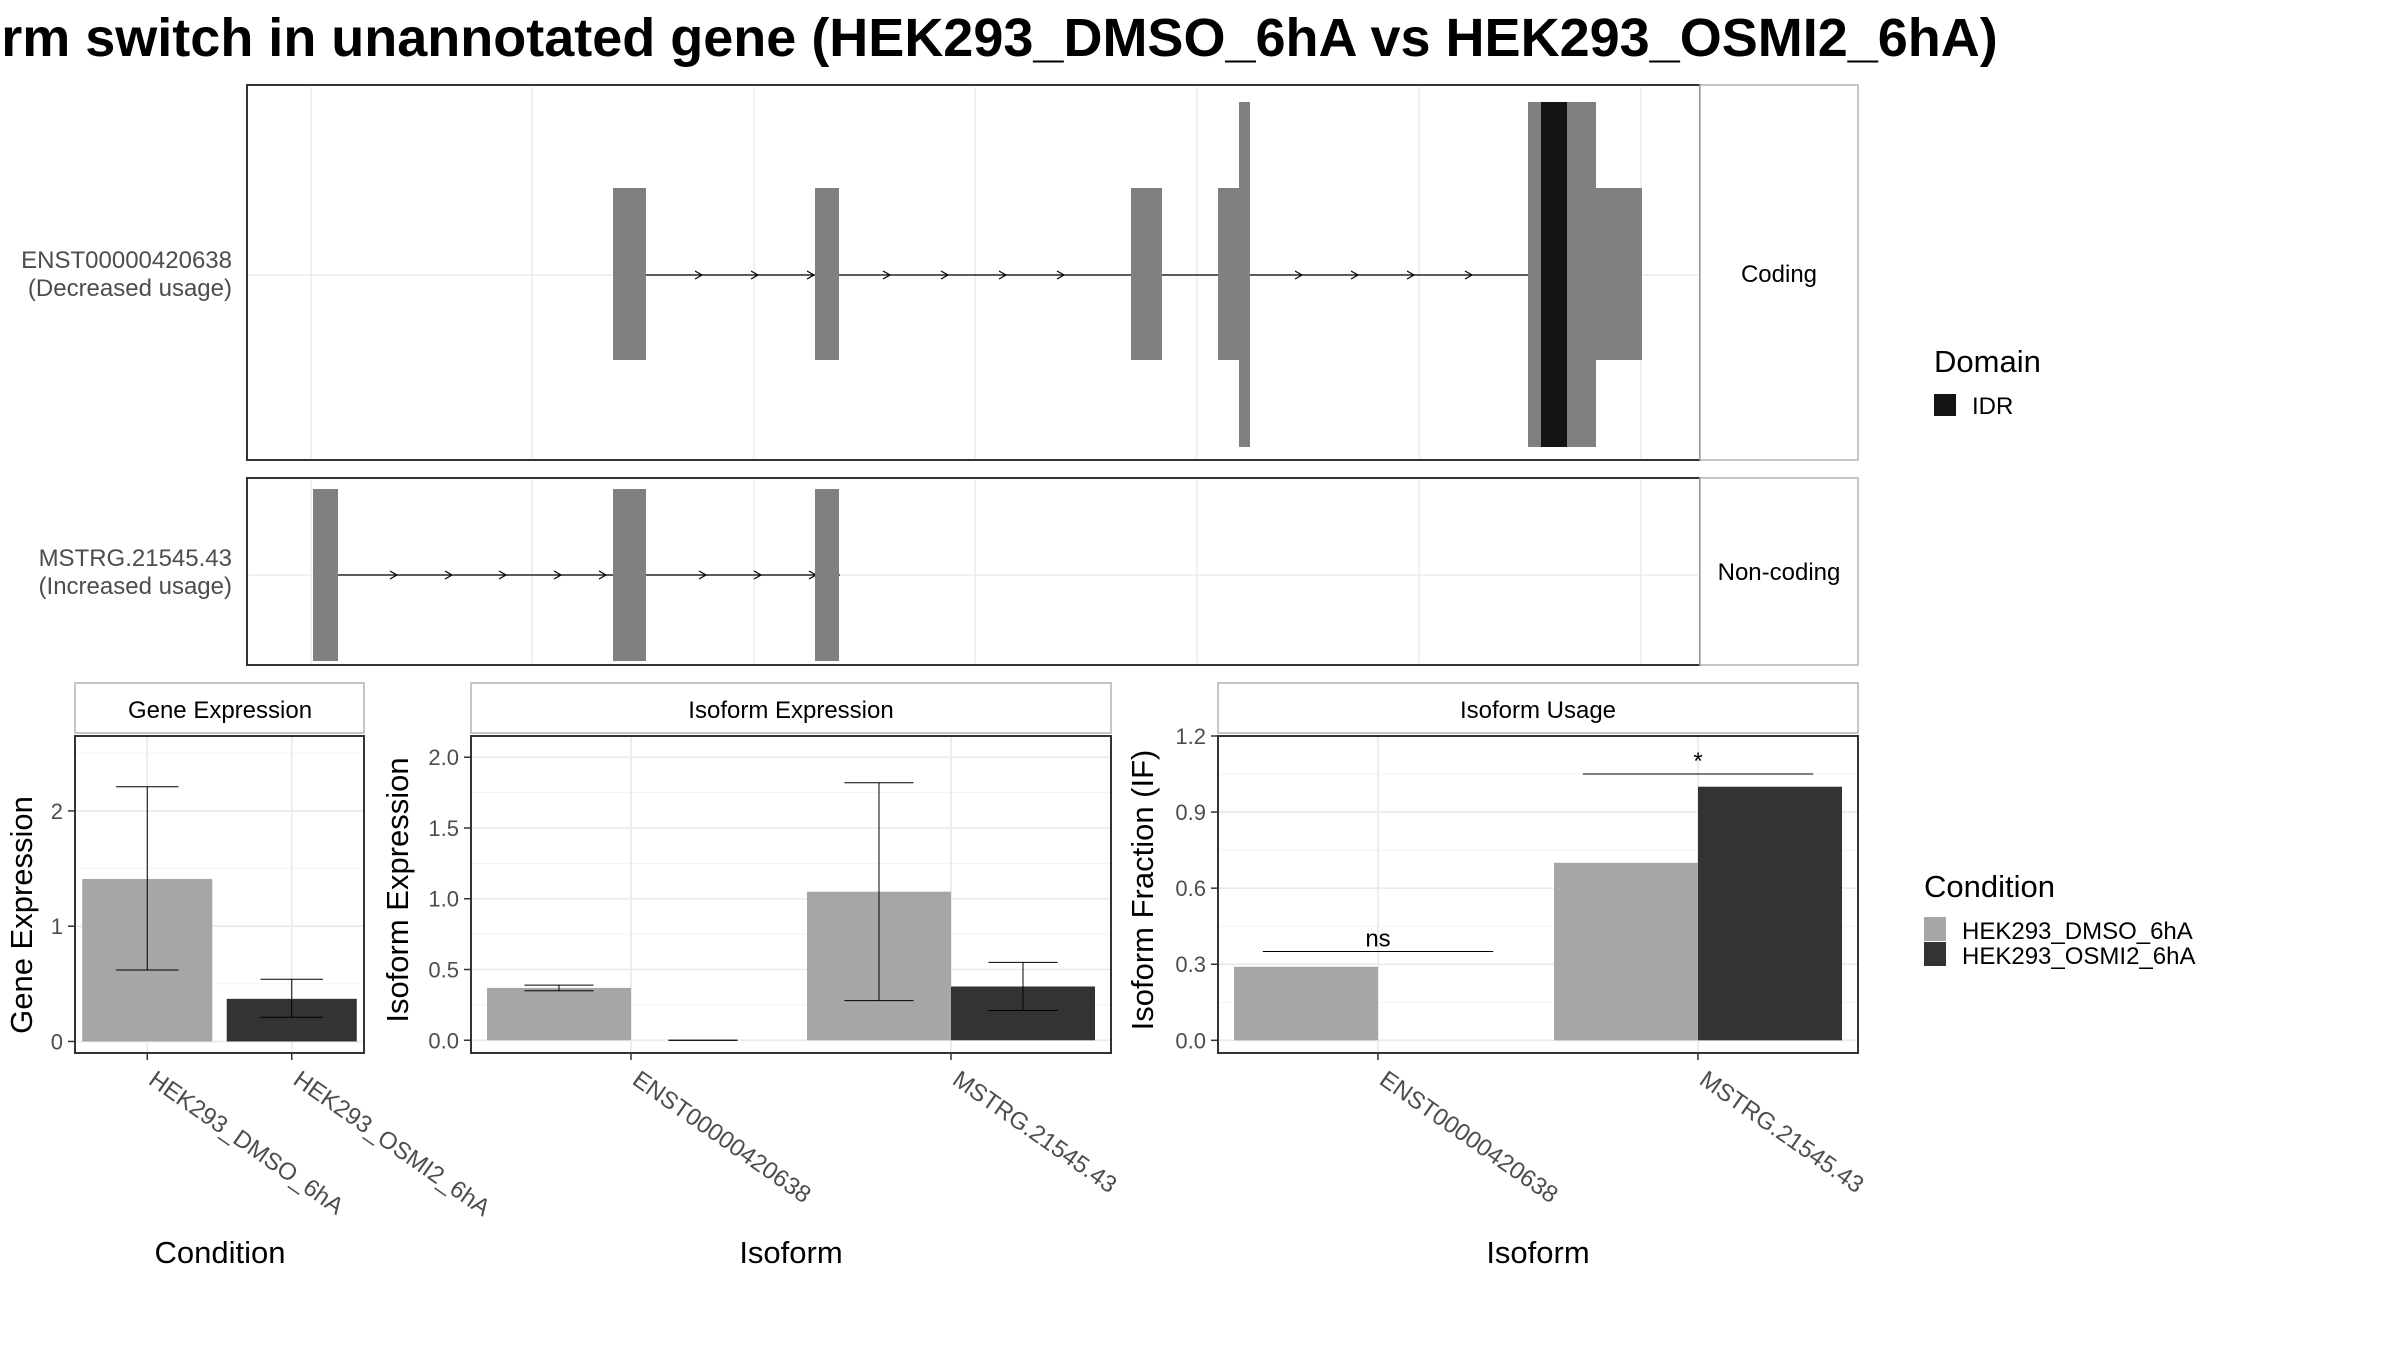 The height and width of the screenshot is (1350, 2400). Describe the element at coordinates (2077, 931) in the screenshot. I see `condition-legend-label-dmso: HEK293_DMSO_6hA` at that location.